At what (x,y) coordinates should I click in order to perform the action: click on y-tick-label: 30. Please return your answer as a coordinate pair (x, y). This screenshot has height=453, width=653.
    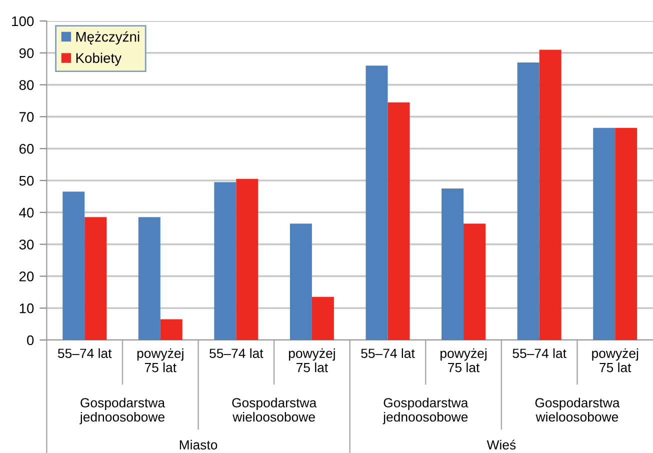
    Looking at the image, I should click on (26, 245).